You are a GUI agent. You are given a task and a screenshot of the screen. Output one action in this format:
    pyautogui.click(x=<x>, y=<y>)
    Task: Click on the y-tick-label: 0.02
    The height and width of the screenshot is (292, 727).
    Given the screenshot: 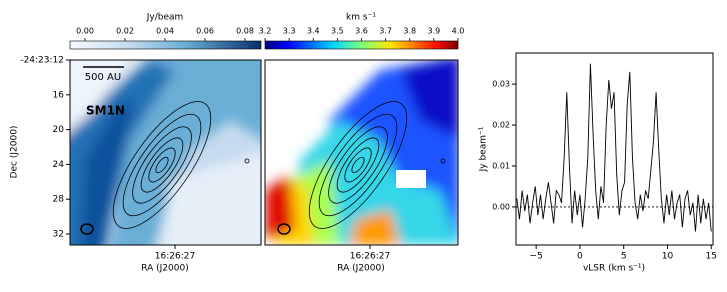 What is the action you would take?
    pyautogui.click(x=501, y=125)
    